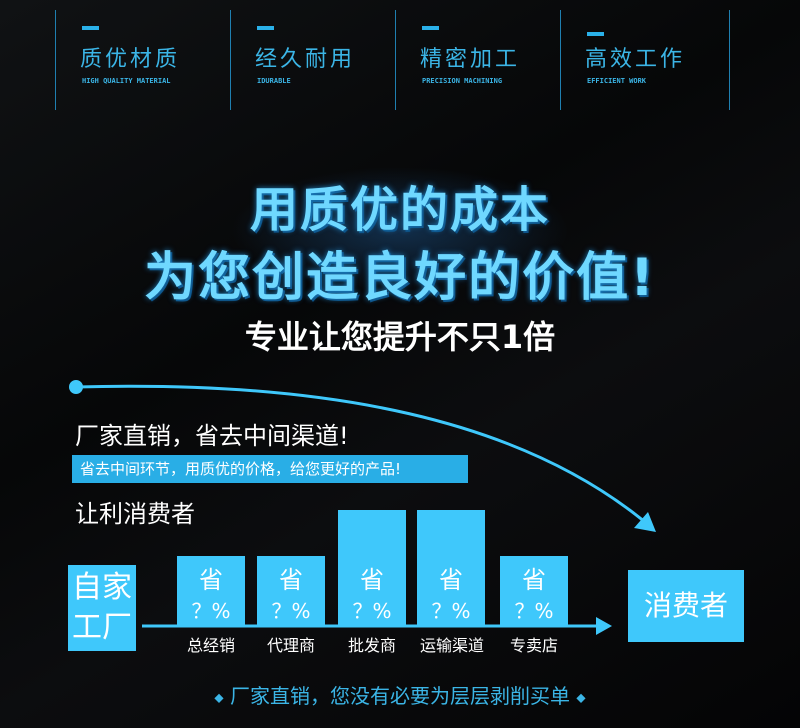 This screenshot has width=800, height=728. I want to click on feature-quality: 质优材质 HIGH QUALITY MATERIAL, so click(142, 60).